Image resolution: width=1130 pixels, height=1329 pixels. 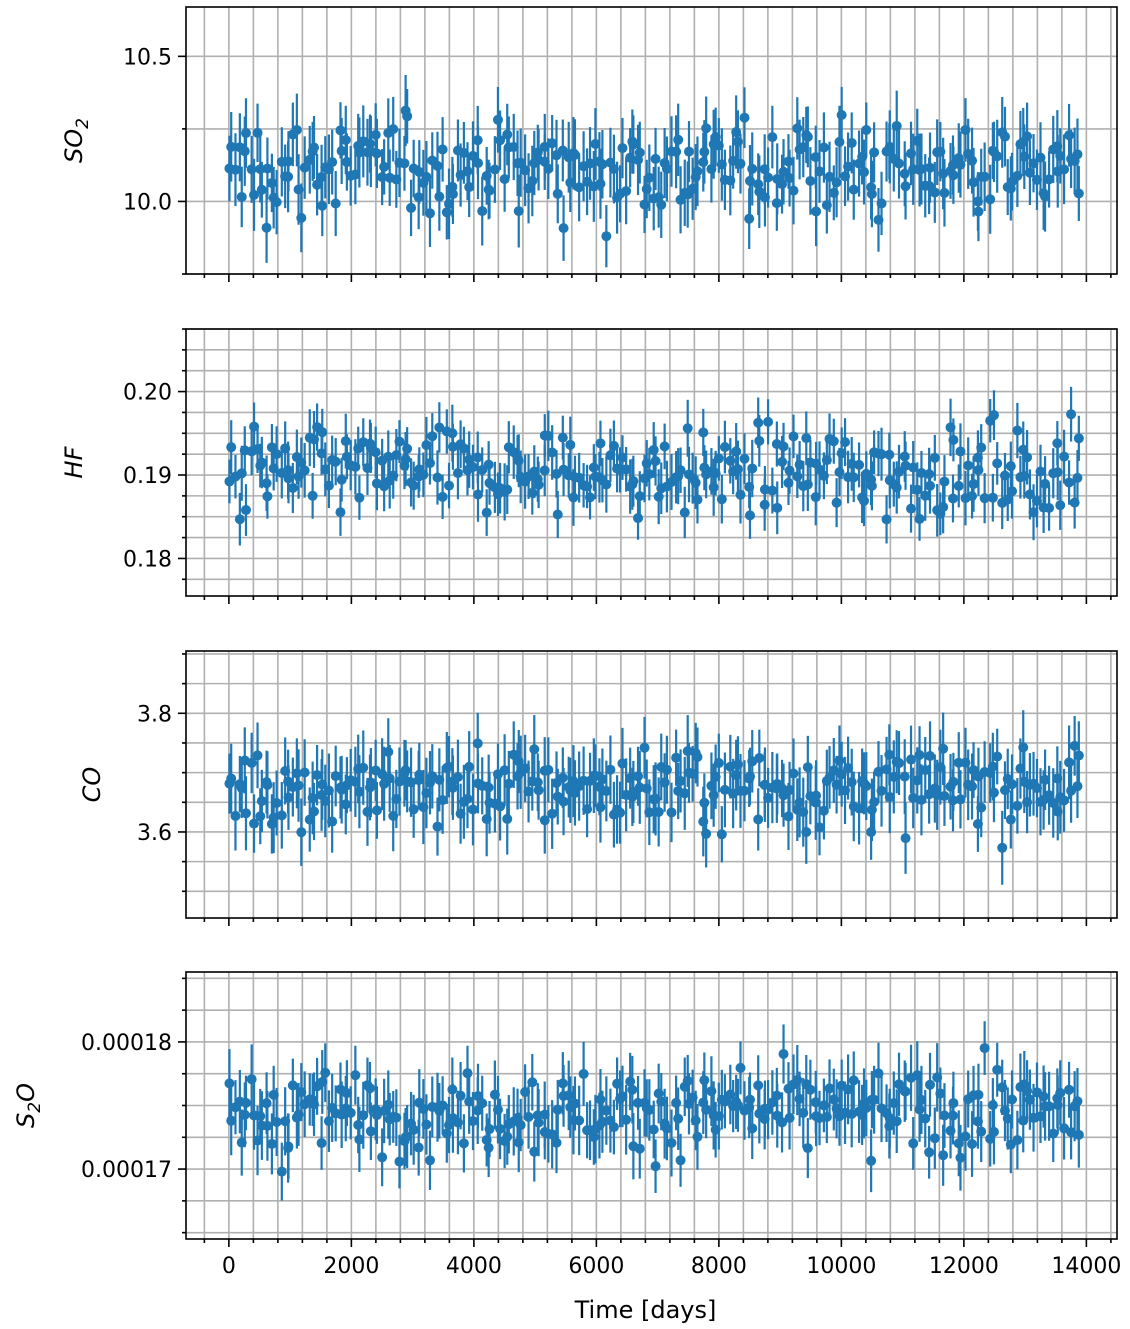 What do you see at coordinates (154, 454) in the screenshot?
I see `y-ticks: 0.18 0.19 0.20` at bounding box center [154, 454].